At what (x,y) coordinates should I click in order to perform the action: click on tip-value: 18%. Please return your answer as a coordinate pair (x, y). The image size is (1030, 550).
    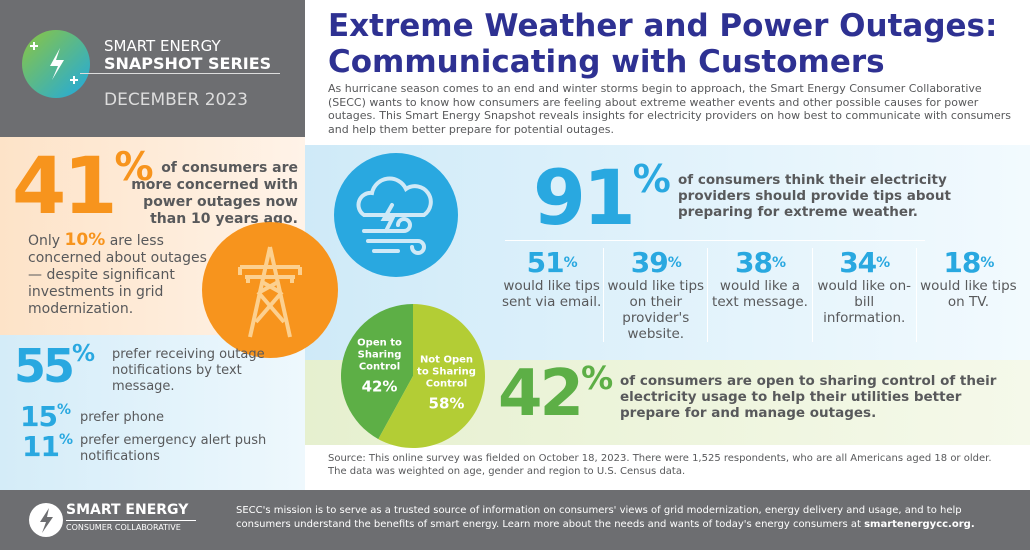
    Looking at the image, I should click on (968, 262).